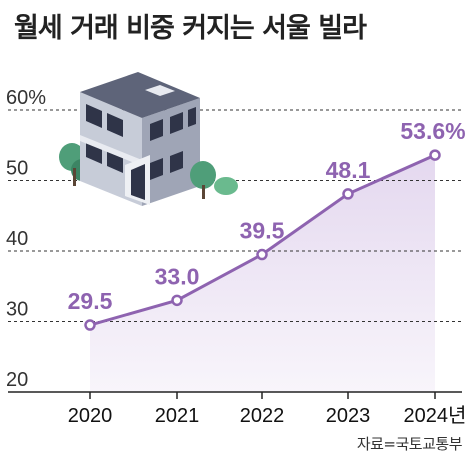 The image size is (474, 461). Describe the element at coordinates (177, 276) in the screenshot. I see `data-label: 33.0` at that location.